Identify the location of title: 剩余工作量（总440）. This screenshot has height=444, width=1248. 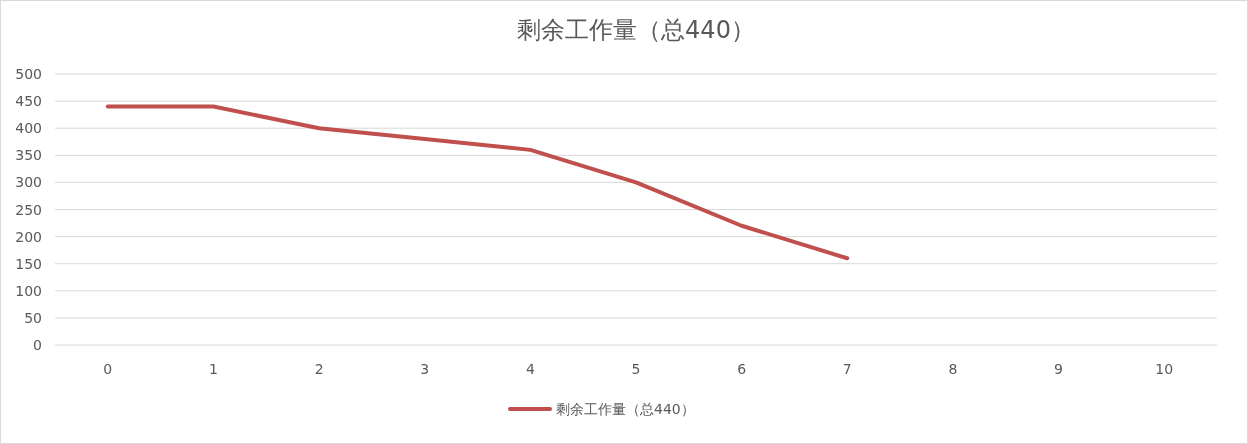
(636, 30).